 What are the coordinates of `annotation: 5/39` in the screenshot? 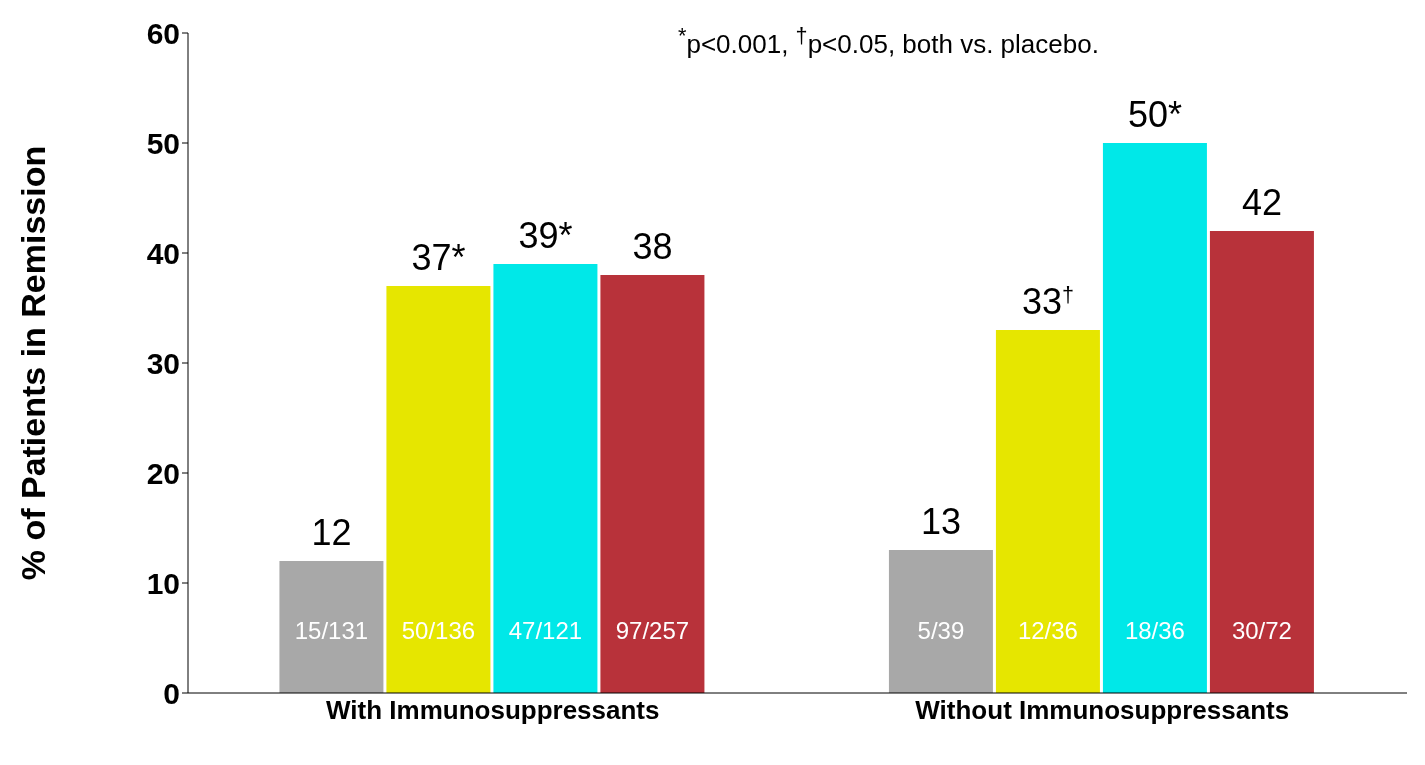 It's located at (941, 631).